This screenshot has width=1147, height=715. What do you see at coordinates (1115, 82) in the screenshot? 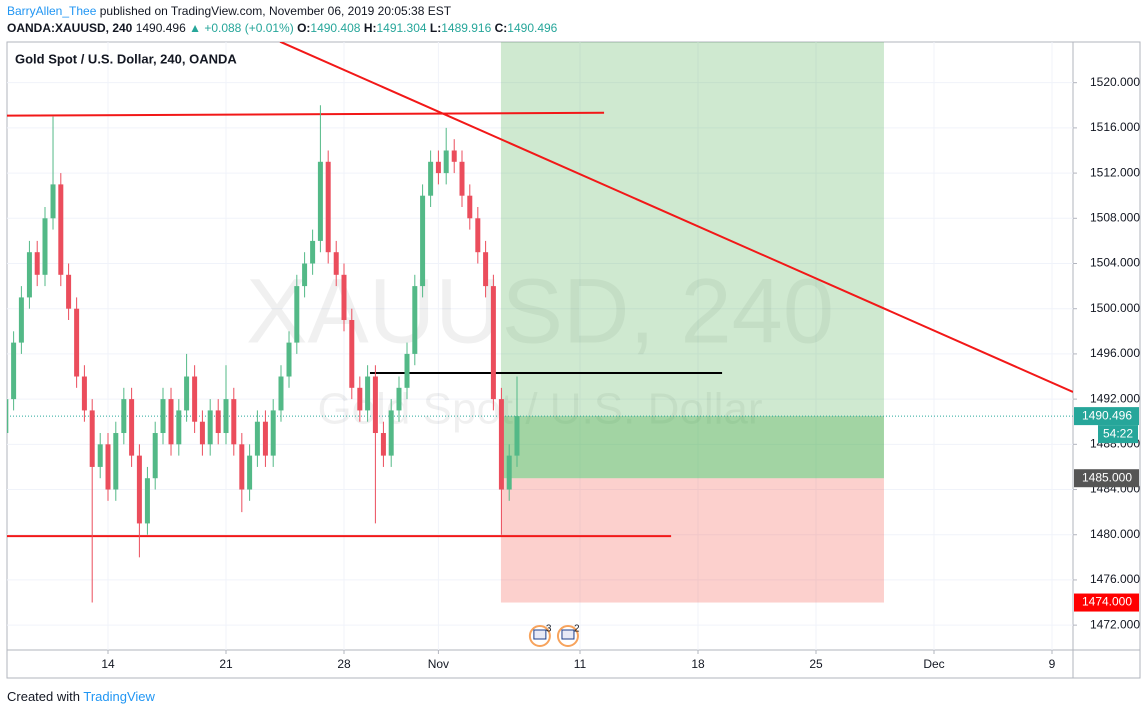
I see `y-tick-label: 1520.000` at bounding box center [1115, 82].